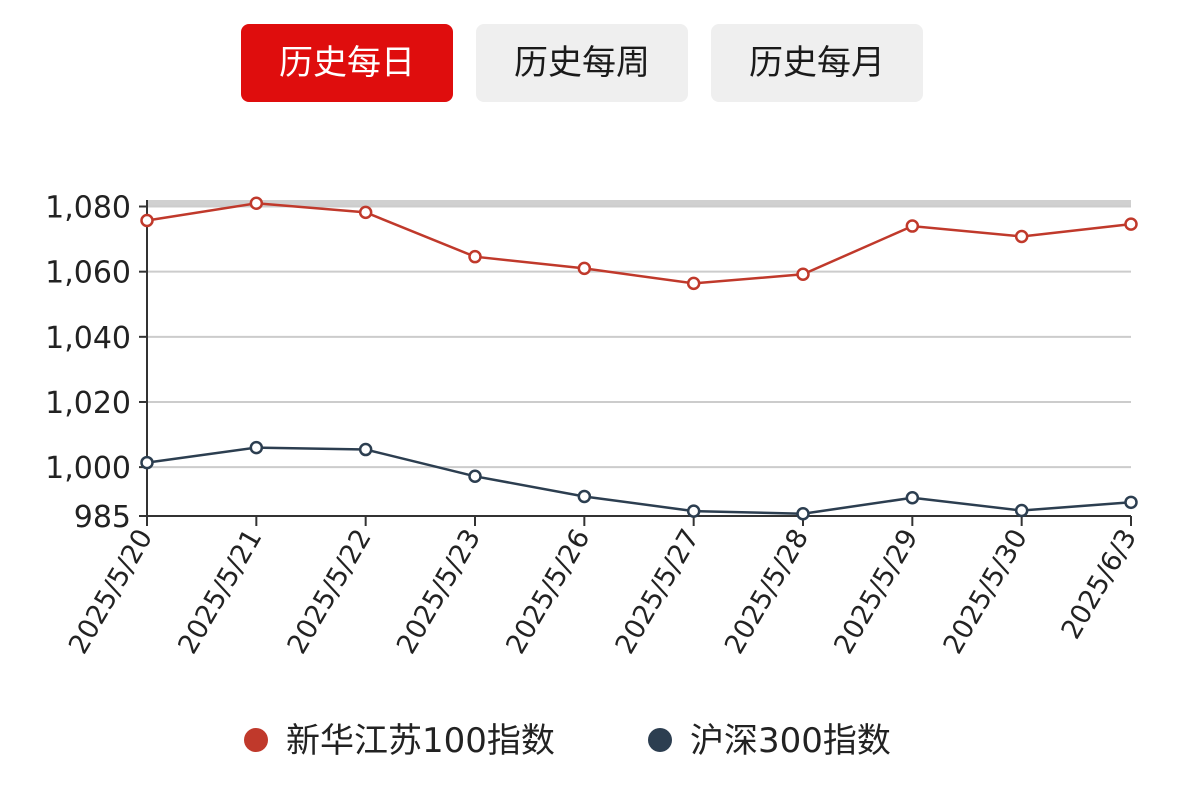 The width and height of the screenshot is (1199, 809). What do you see at coordinates (220, 591) in the screenshot?
I see `x-tick-label: 2025/5/21` at bounding box center [220, 591].